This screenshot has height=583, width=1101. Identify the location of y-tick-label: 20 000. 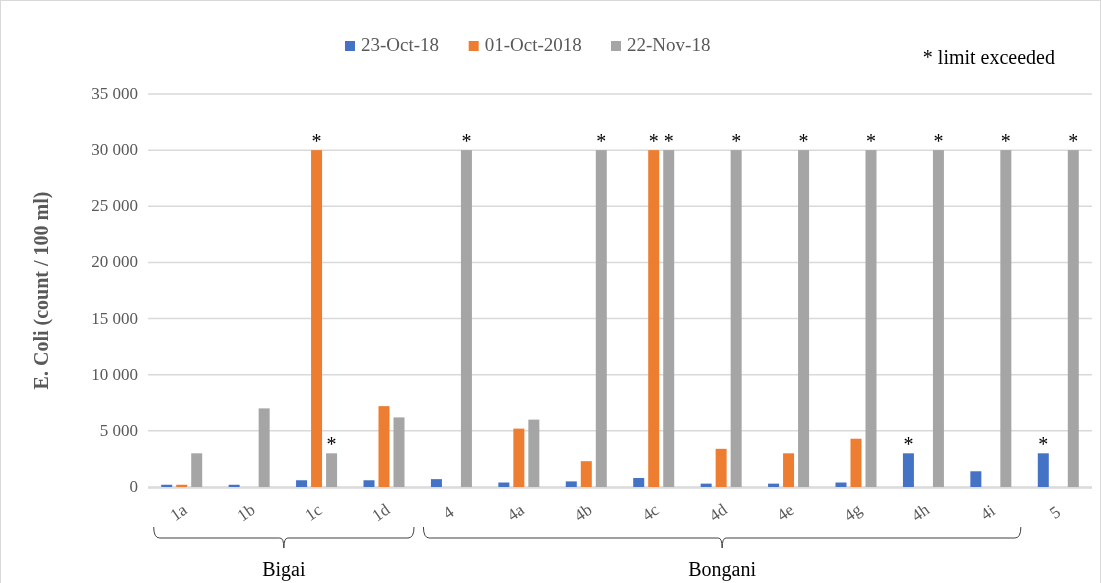
(114, 262).